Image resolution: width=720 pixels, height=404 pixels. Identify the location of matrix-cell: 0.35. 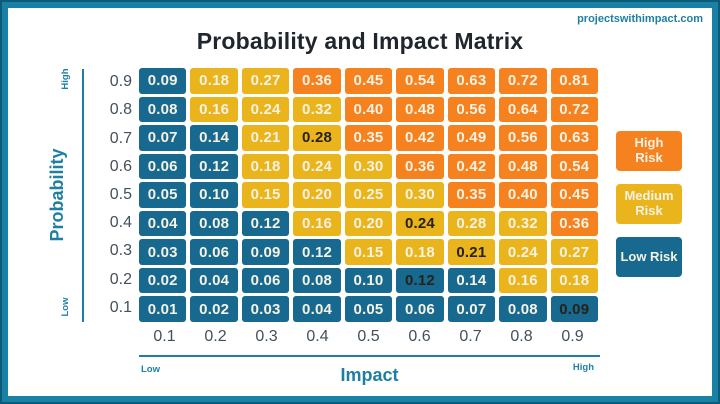
(368, 138).